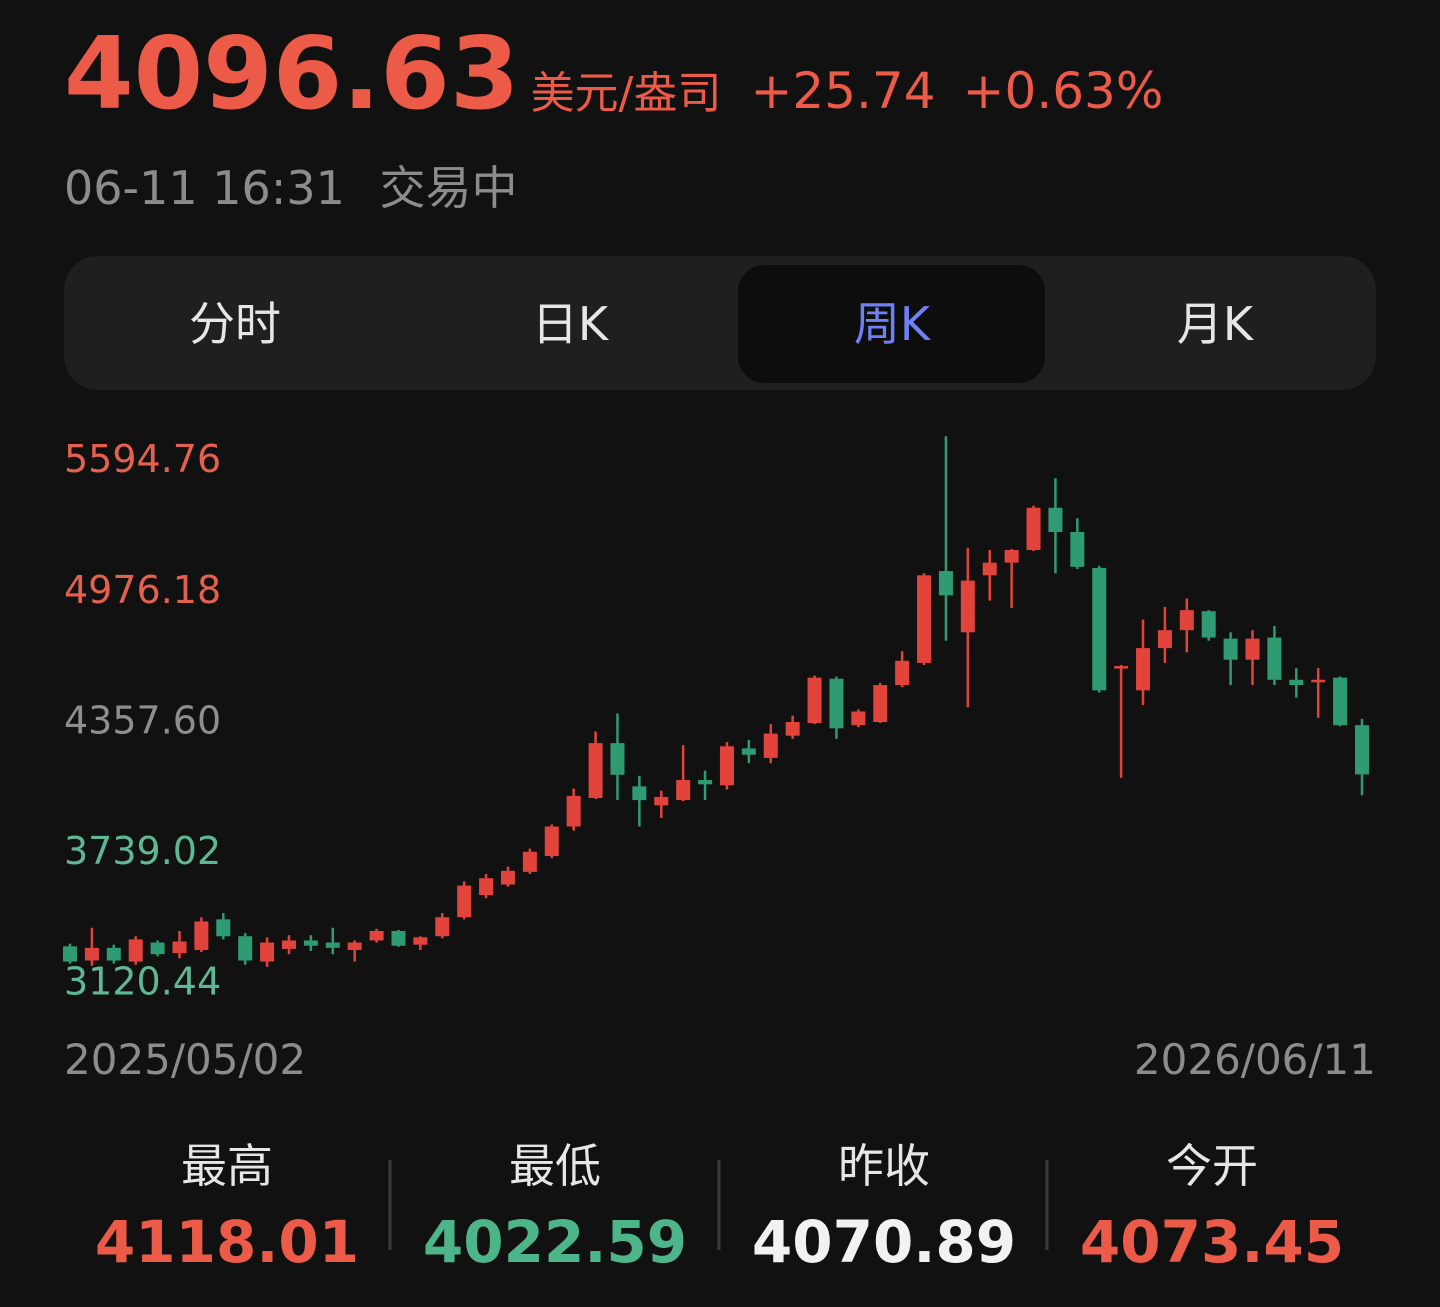 The image size is (1440, 1307). Describe the element at coordinates (235, 324) in the screenshot. I see `tab: 分时` at that location.